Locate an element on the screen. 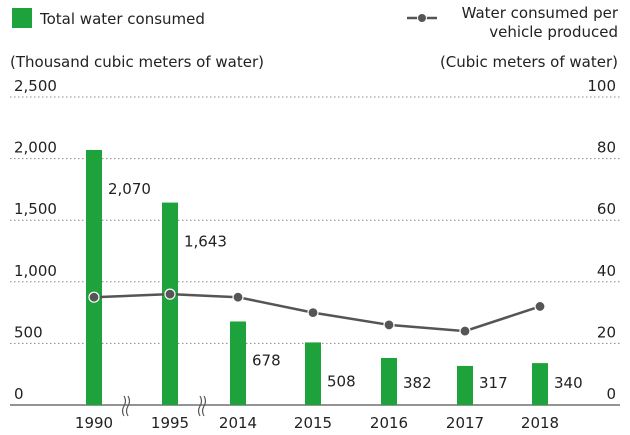 This screenshot has width=630, height=435. x-tick-label: 2016 is located at coordinates (389, 423).